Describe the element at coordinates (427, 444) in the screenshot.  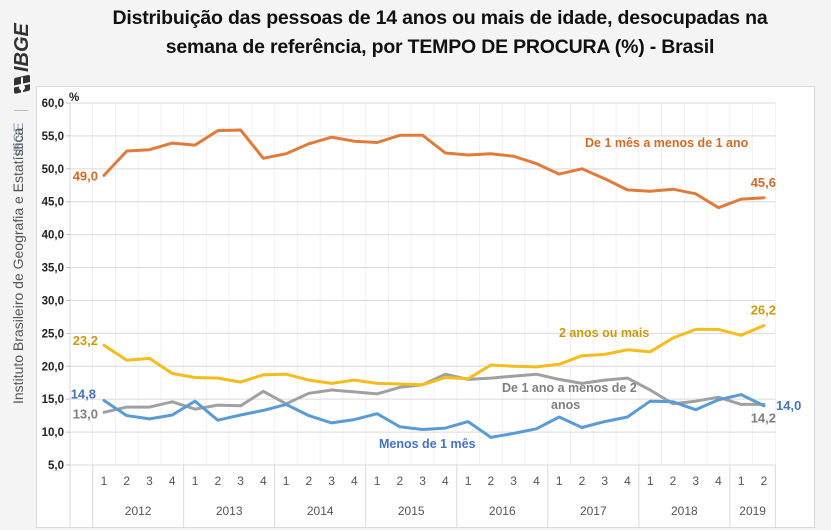
I see `series-name-label: Menos de 1 mês` at that location.